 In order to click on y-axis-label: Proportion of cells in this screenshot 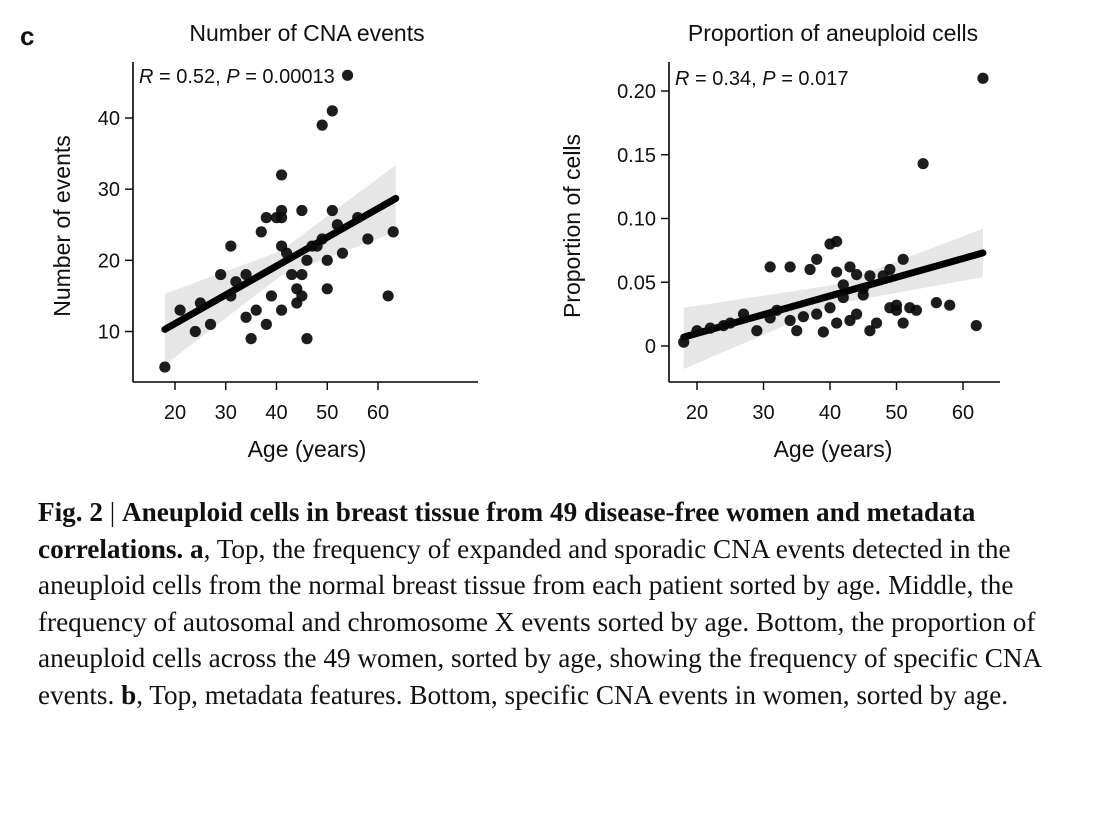, I will do `click(572, 226)`.